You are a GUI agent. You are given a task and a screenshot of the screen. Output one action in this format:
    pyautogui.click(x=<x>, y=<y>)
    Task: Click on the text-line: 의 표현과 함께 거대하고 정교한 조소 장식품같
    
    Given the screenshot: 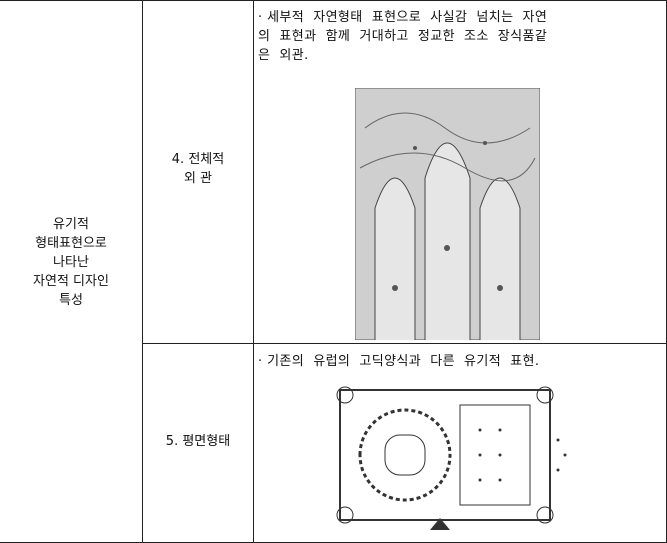 What is the action you would take?
    pyautogui.click(x=403, y=36)
    